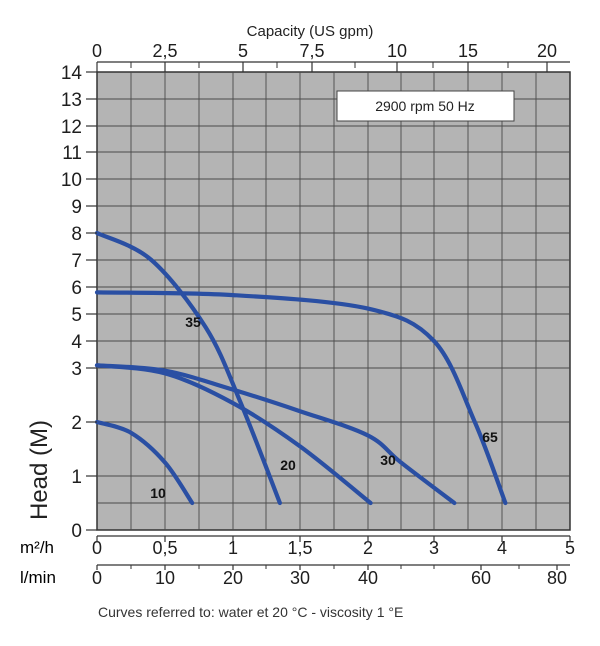 The height and width of the screenshot is (646, 600). I want to click on y-tick-label: 4, so click(76, 342).